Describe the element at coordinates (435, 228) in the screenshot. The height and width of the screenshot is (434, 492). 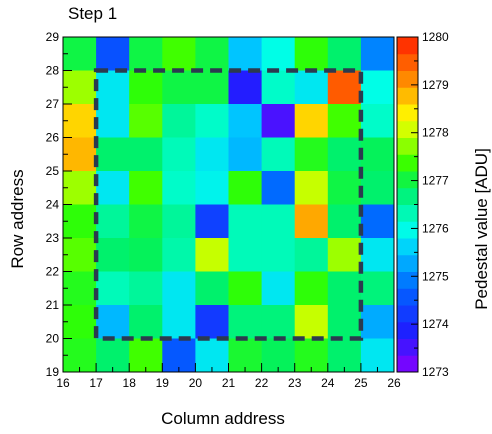
I see `colorbar-tick-label: 1276` at that location.